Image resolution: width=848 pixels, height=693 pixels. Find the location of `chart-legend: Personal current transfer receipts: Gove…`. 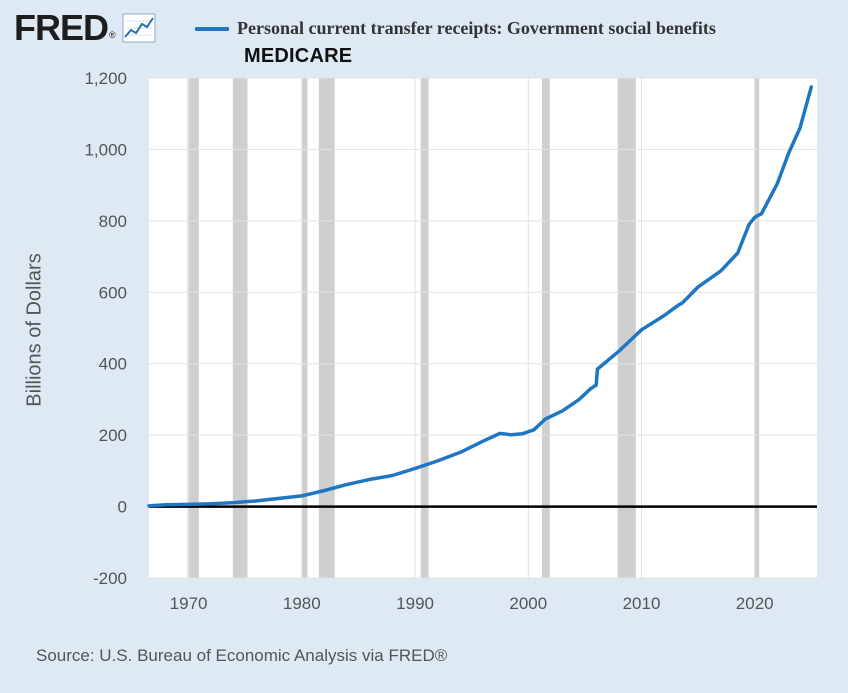

chart-legend: Personal current transfer receipts: Gove… is located at coordinates (455, 28).